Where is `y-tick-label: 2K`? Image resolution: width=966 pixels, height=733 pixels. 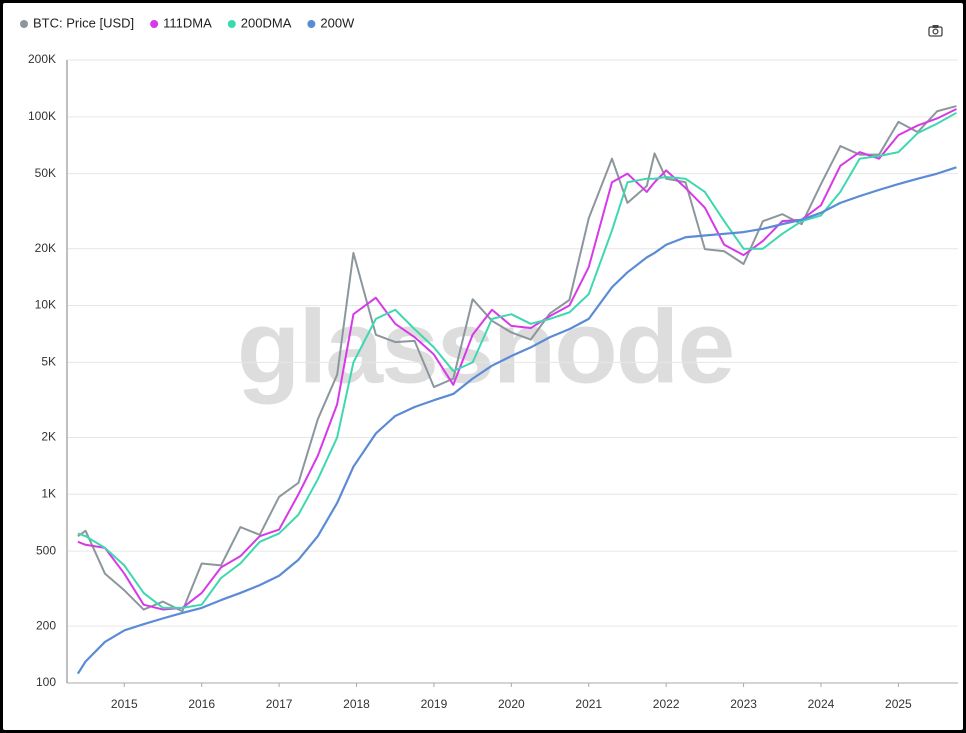 y-tick-label: 2K is located at coordinates (48, 437).